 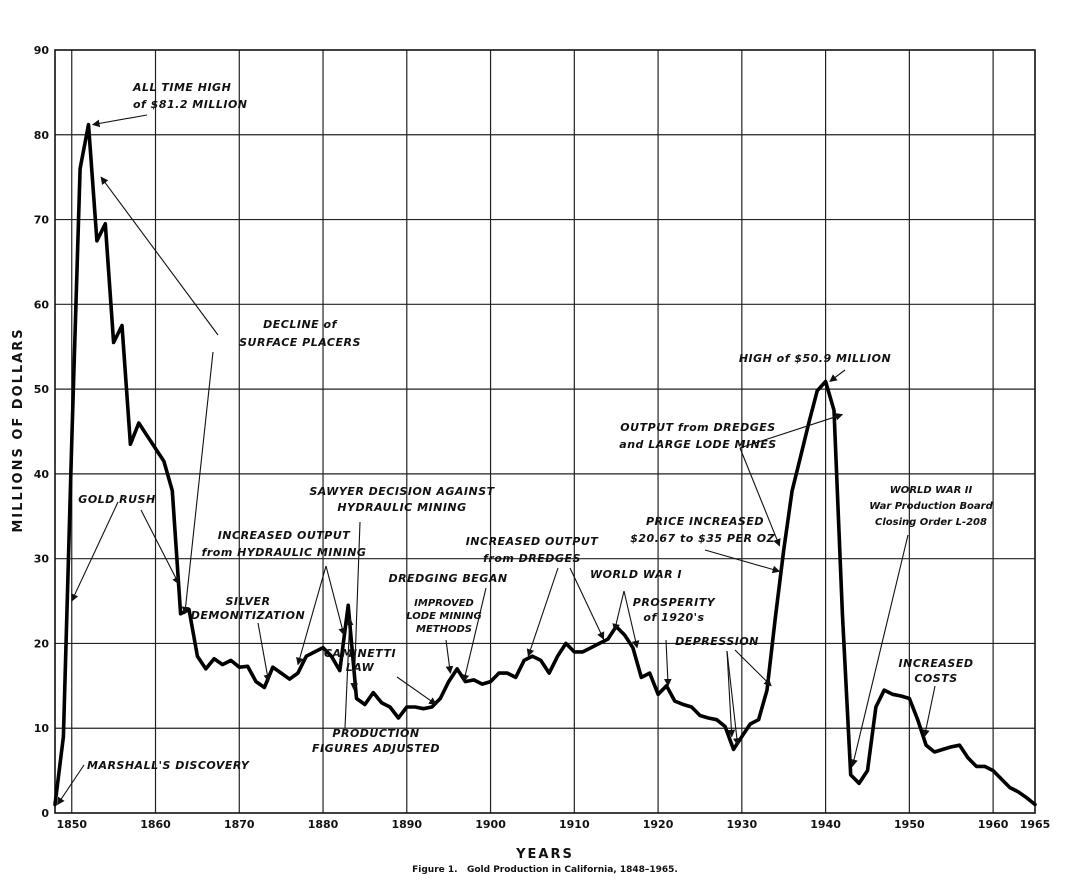 What do you see at coordinates (402, 491) in the screenshot?
I see `annotation-text: SAWYER DECISION AGAINST` at bounding box center [402, 491].